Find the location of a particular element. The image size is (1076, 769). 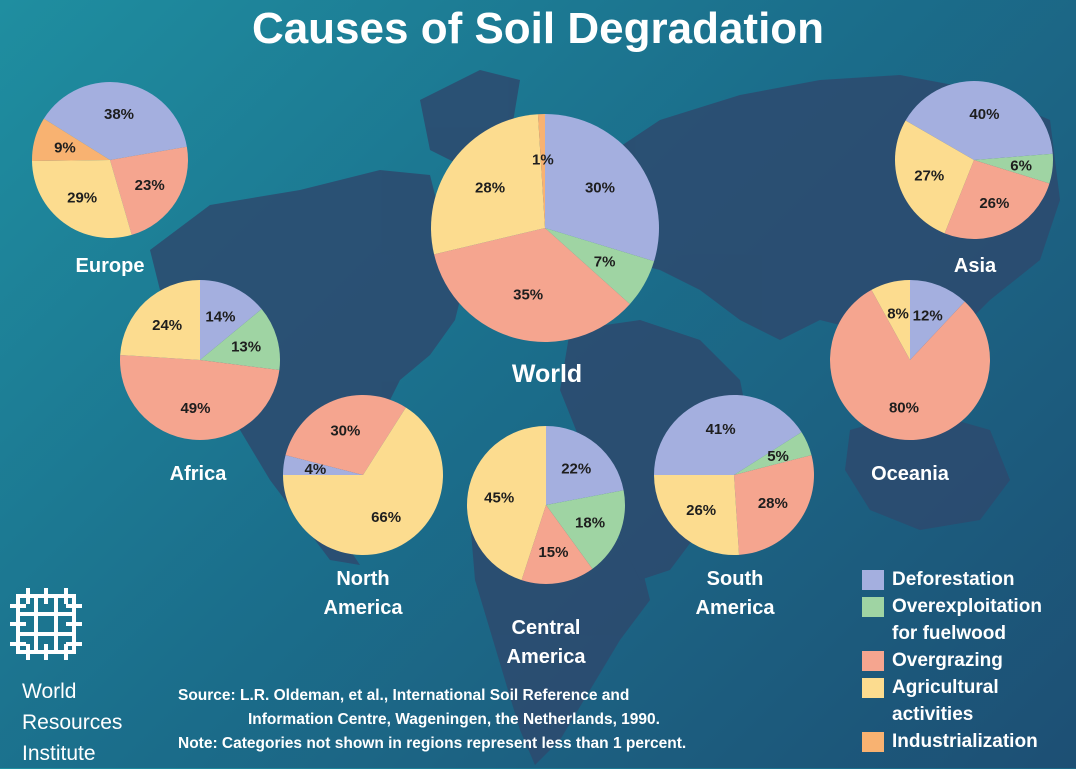

pie-data-label: 13% is located at coordinates (246, 347).